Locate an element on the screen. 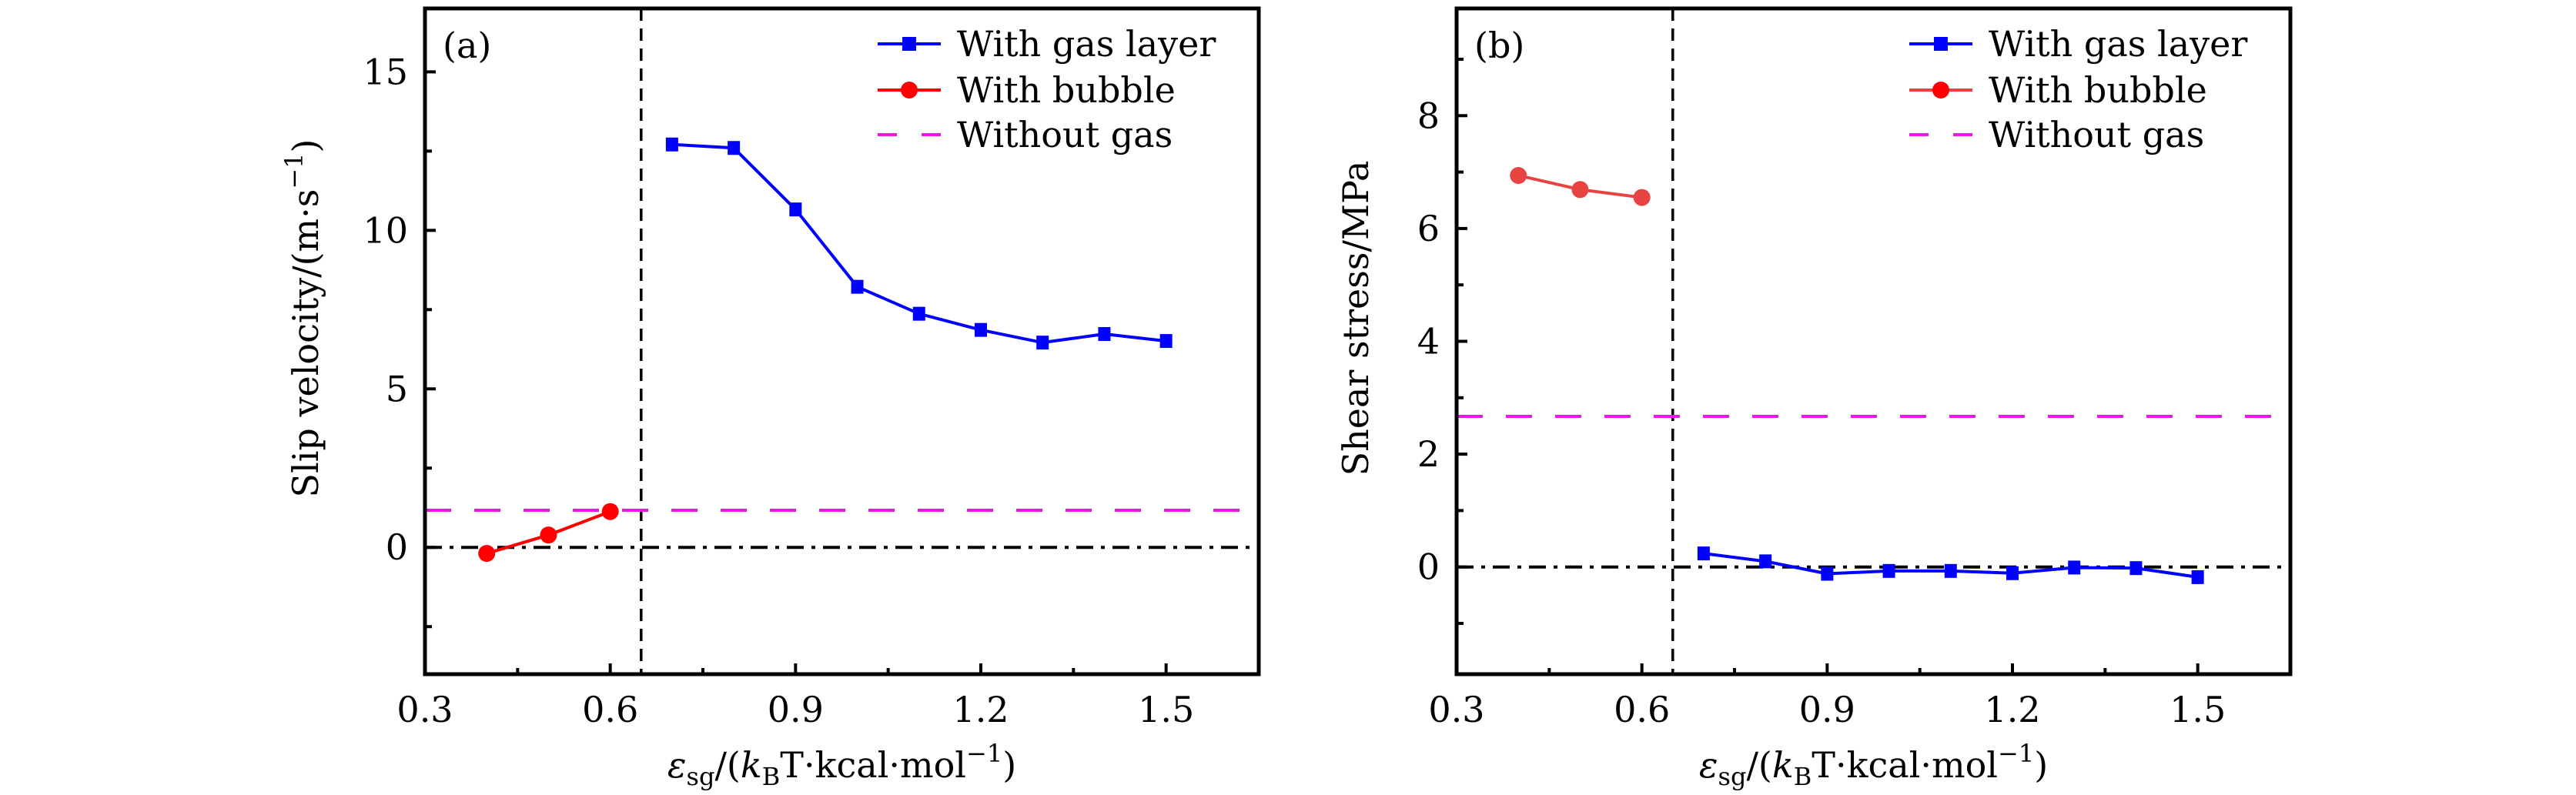 The height and width of the screenshot is (795, 2576). y-axis-label: Shear stress/MPa is located at coordinates (1356, 318).